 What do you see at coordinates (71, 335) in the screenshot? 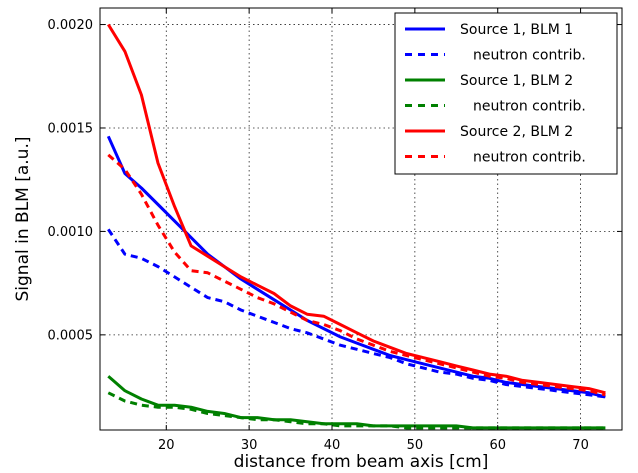
I see `y-tick-label: 0.0005` at bounding box center [71, 335].